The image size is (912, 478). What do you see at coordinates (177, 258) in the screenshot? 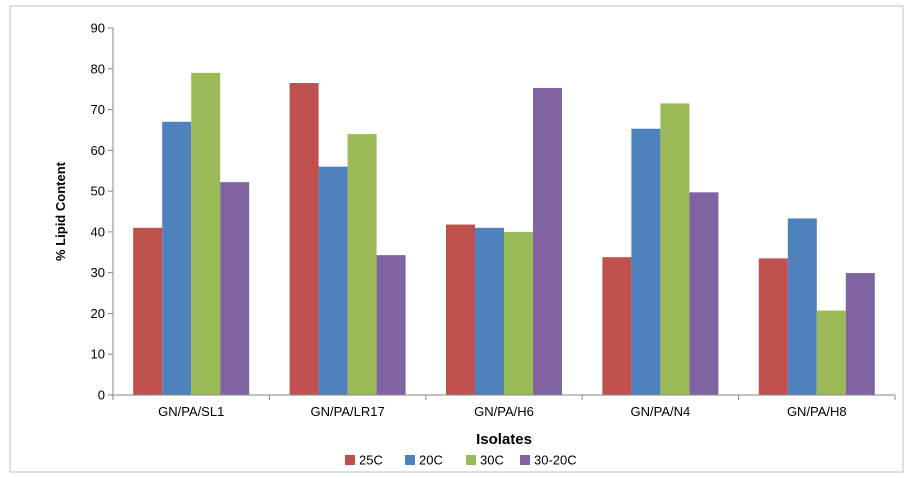
I see `bar-20C-GN-PA-SL1` at bounding box center [177, 258].